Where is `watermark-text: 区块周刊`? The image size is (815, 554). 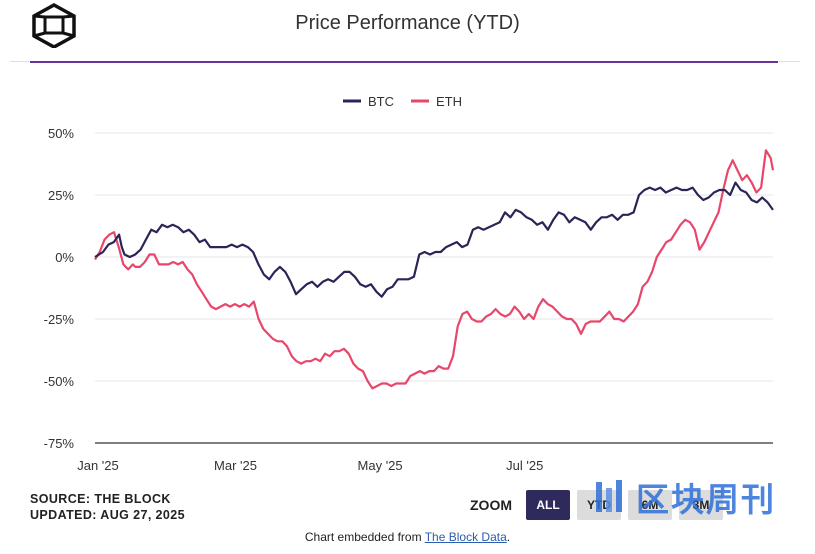
watermark-text: 区块周刊 is located at coordinates (706, 499).